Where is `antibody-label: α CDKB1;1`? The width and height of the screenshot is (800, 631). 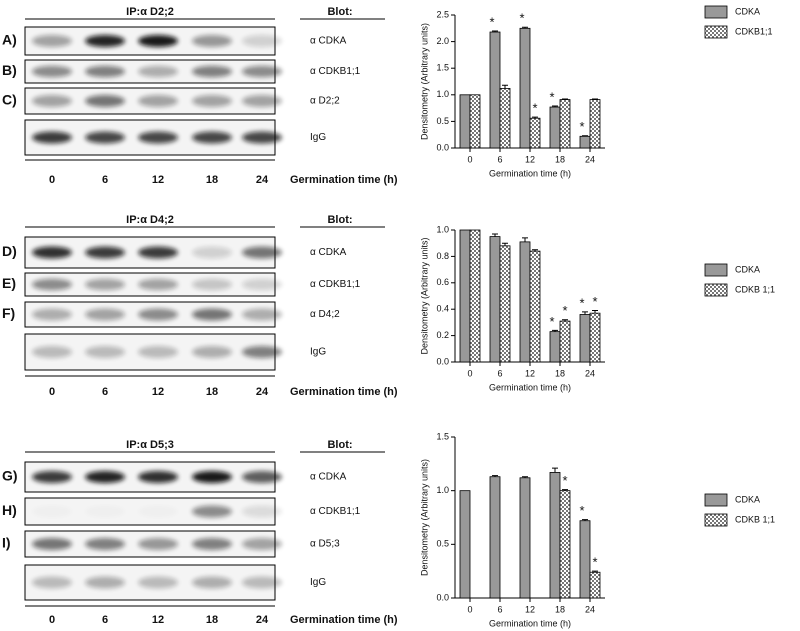
antibody-label: α CDKB1;1 is located at coordinates (335, 284).